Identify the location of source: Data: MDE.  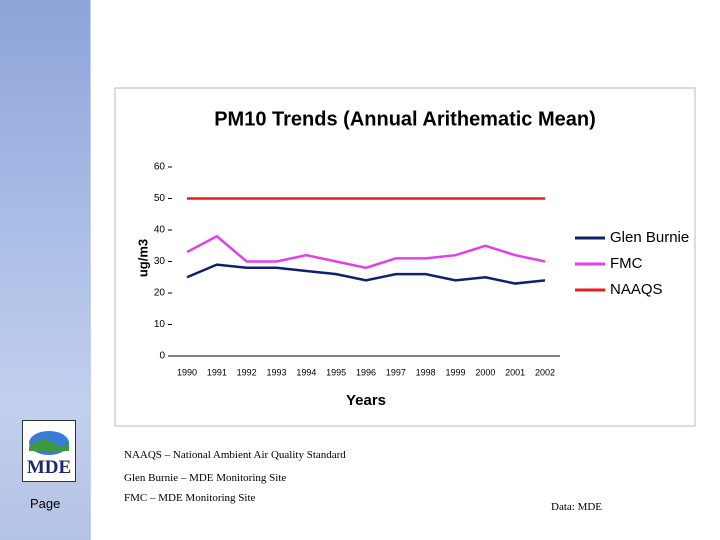
(577, 507).